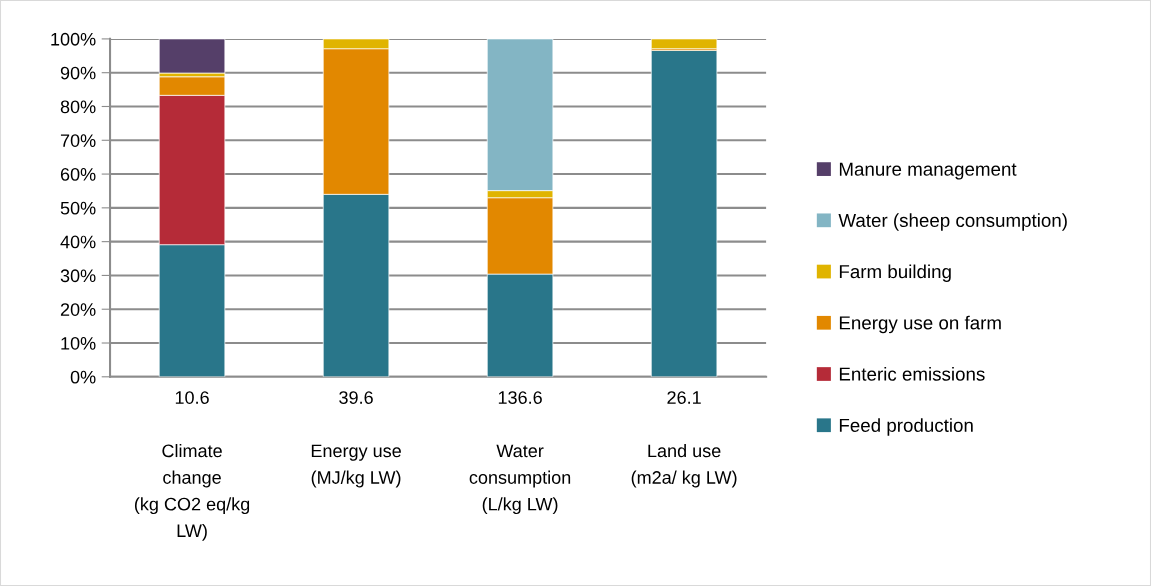  I want to click on category-label: 10.6 Climate change (kg CO2 eq/kg LW), so click(192, 466).